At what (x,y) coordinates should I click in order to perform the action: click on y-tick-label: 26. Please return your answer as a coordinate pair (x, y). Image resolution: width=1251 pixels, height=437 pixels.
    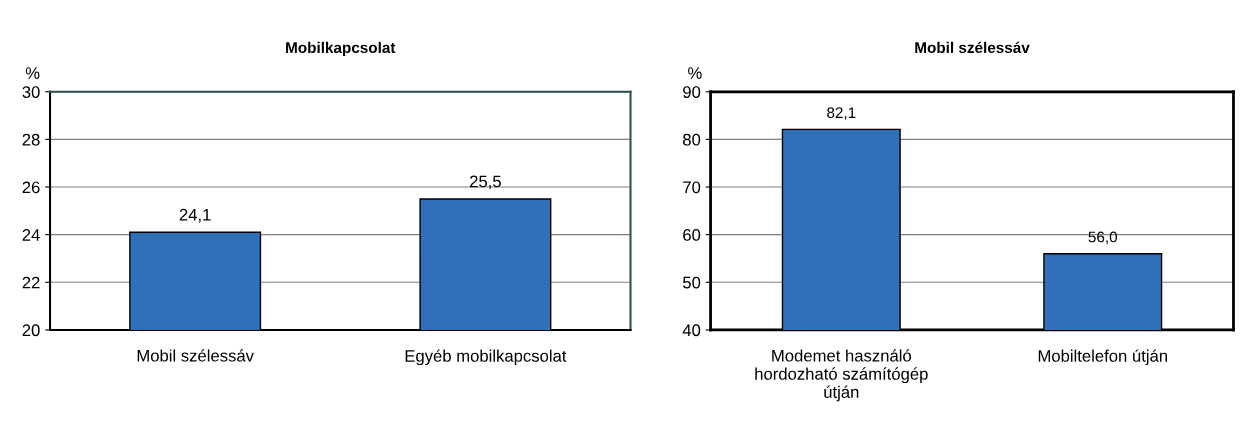
    Looking at the image, I should click on (31, 187).